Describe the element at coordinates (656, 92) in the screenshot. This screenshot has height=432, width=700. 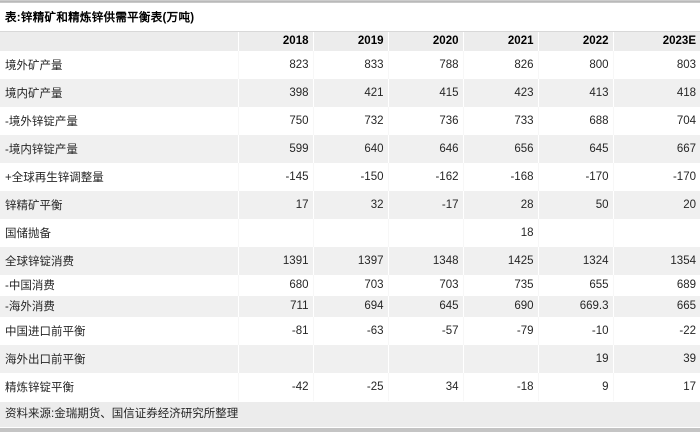
I see `value-cell: 418` at that location.